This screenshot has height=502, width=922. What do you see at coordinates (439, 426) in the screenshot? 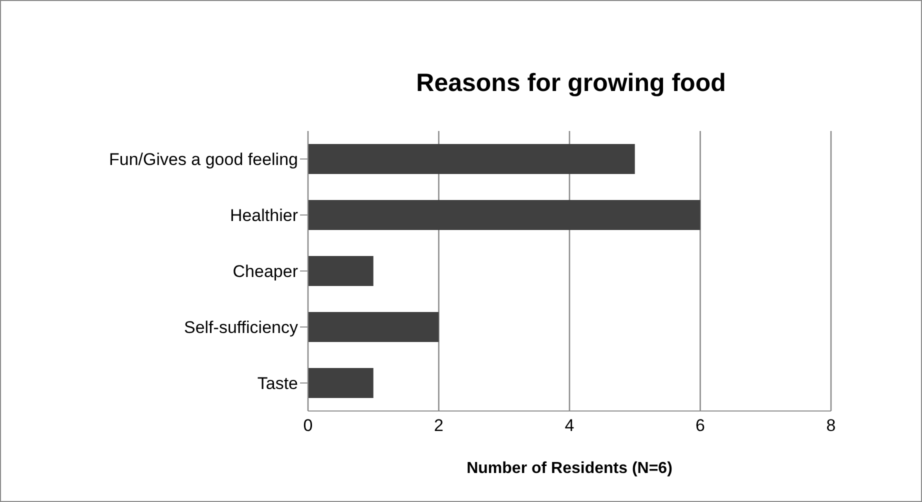
I see `x-tick-label: 2` at bounding box center [439, 426].